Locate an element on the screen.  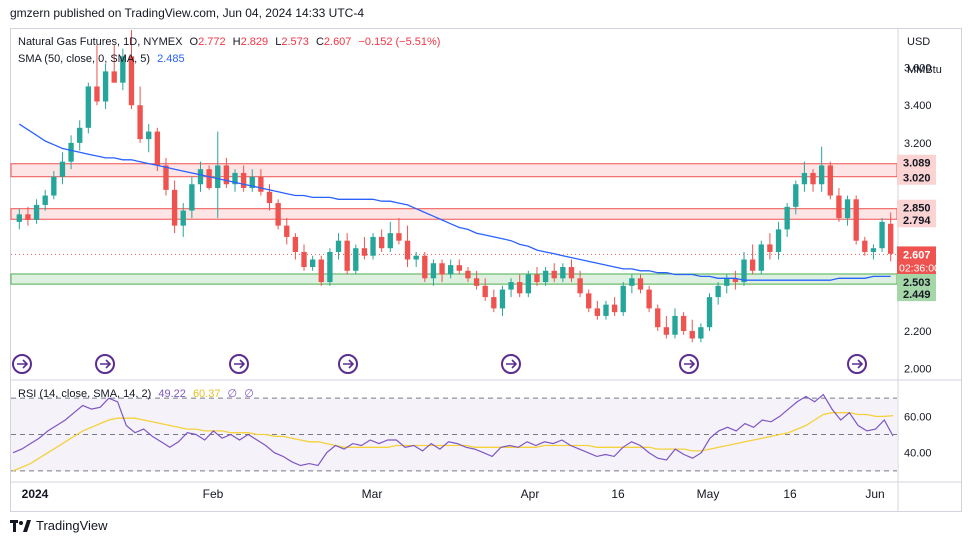
time-tick-label: Apr is located at coordinates (530, 494).